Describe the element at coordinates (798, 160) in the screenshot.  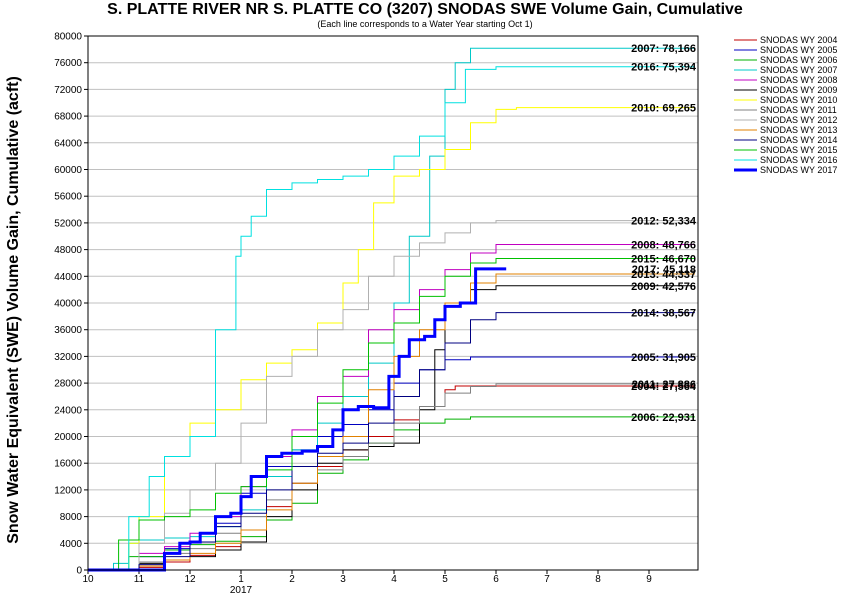
I see `legend-label: SNODAS WY 2016` at that location.